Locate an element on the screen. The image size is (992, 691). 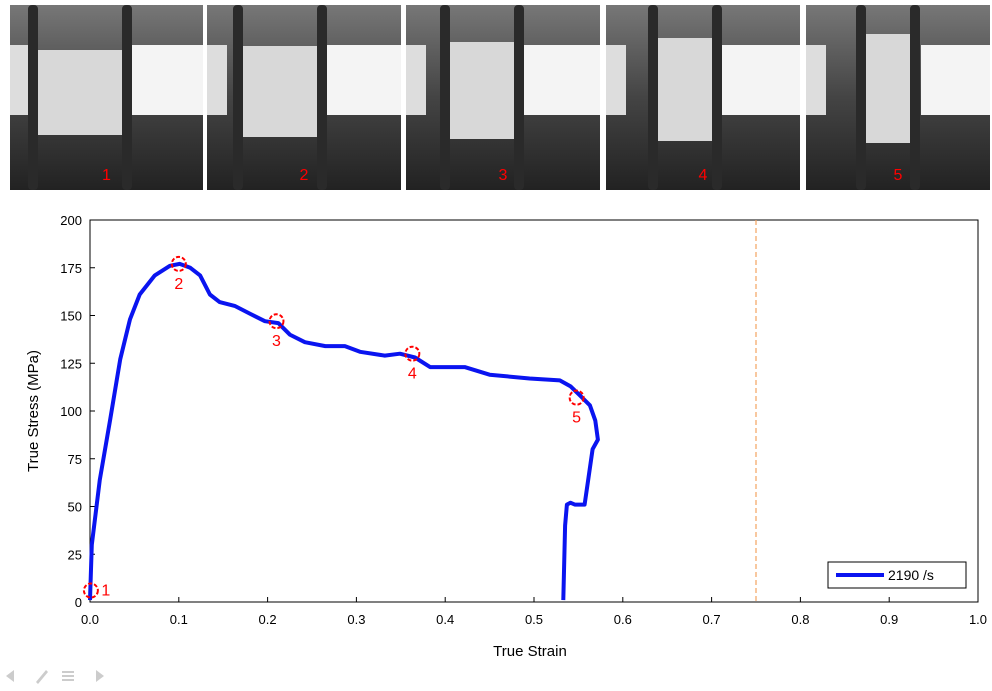
y-tick-label: 100 is located at coordinates (71, 411).